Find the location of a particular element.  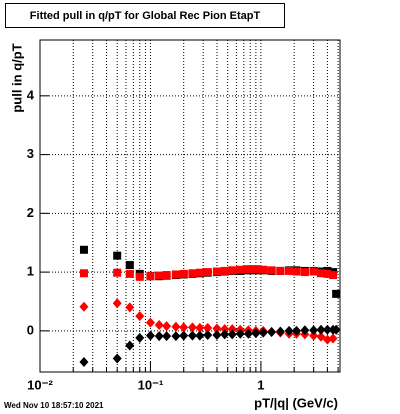

x-tick-label: 10⁻² is located at coordinates (40, 384).